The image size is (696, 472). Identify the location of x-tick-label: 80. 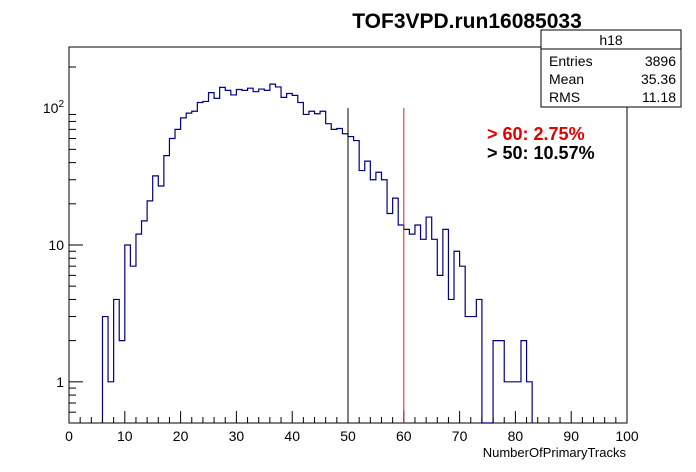
(516, 436).